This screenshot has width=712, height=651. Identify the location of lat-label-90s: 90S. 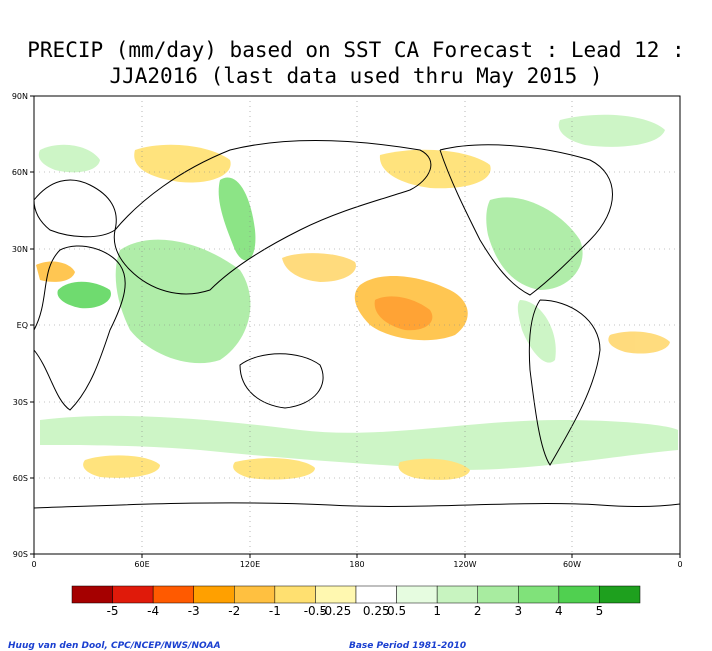
(20, 554).